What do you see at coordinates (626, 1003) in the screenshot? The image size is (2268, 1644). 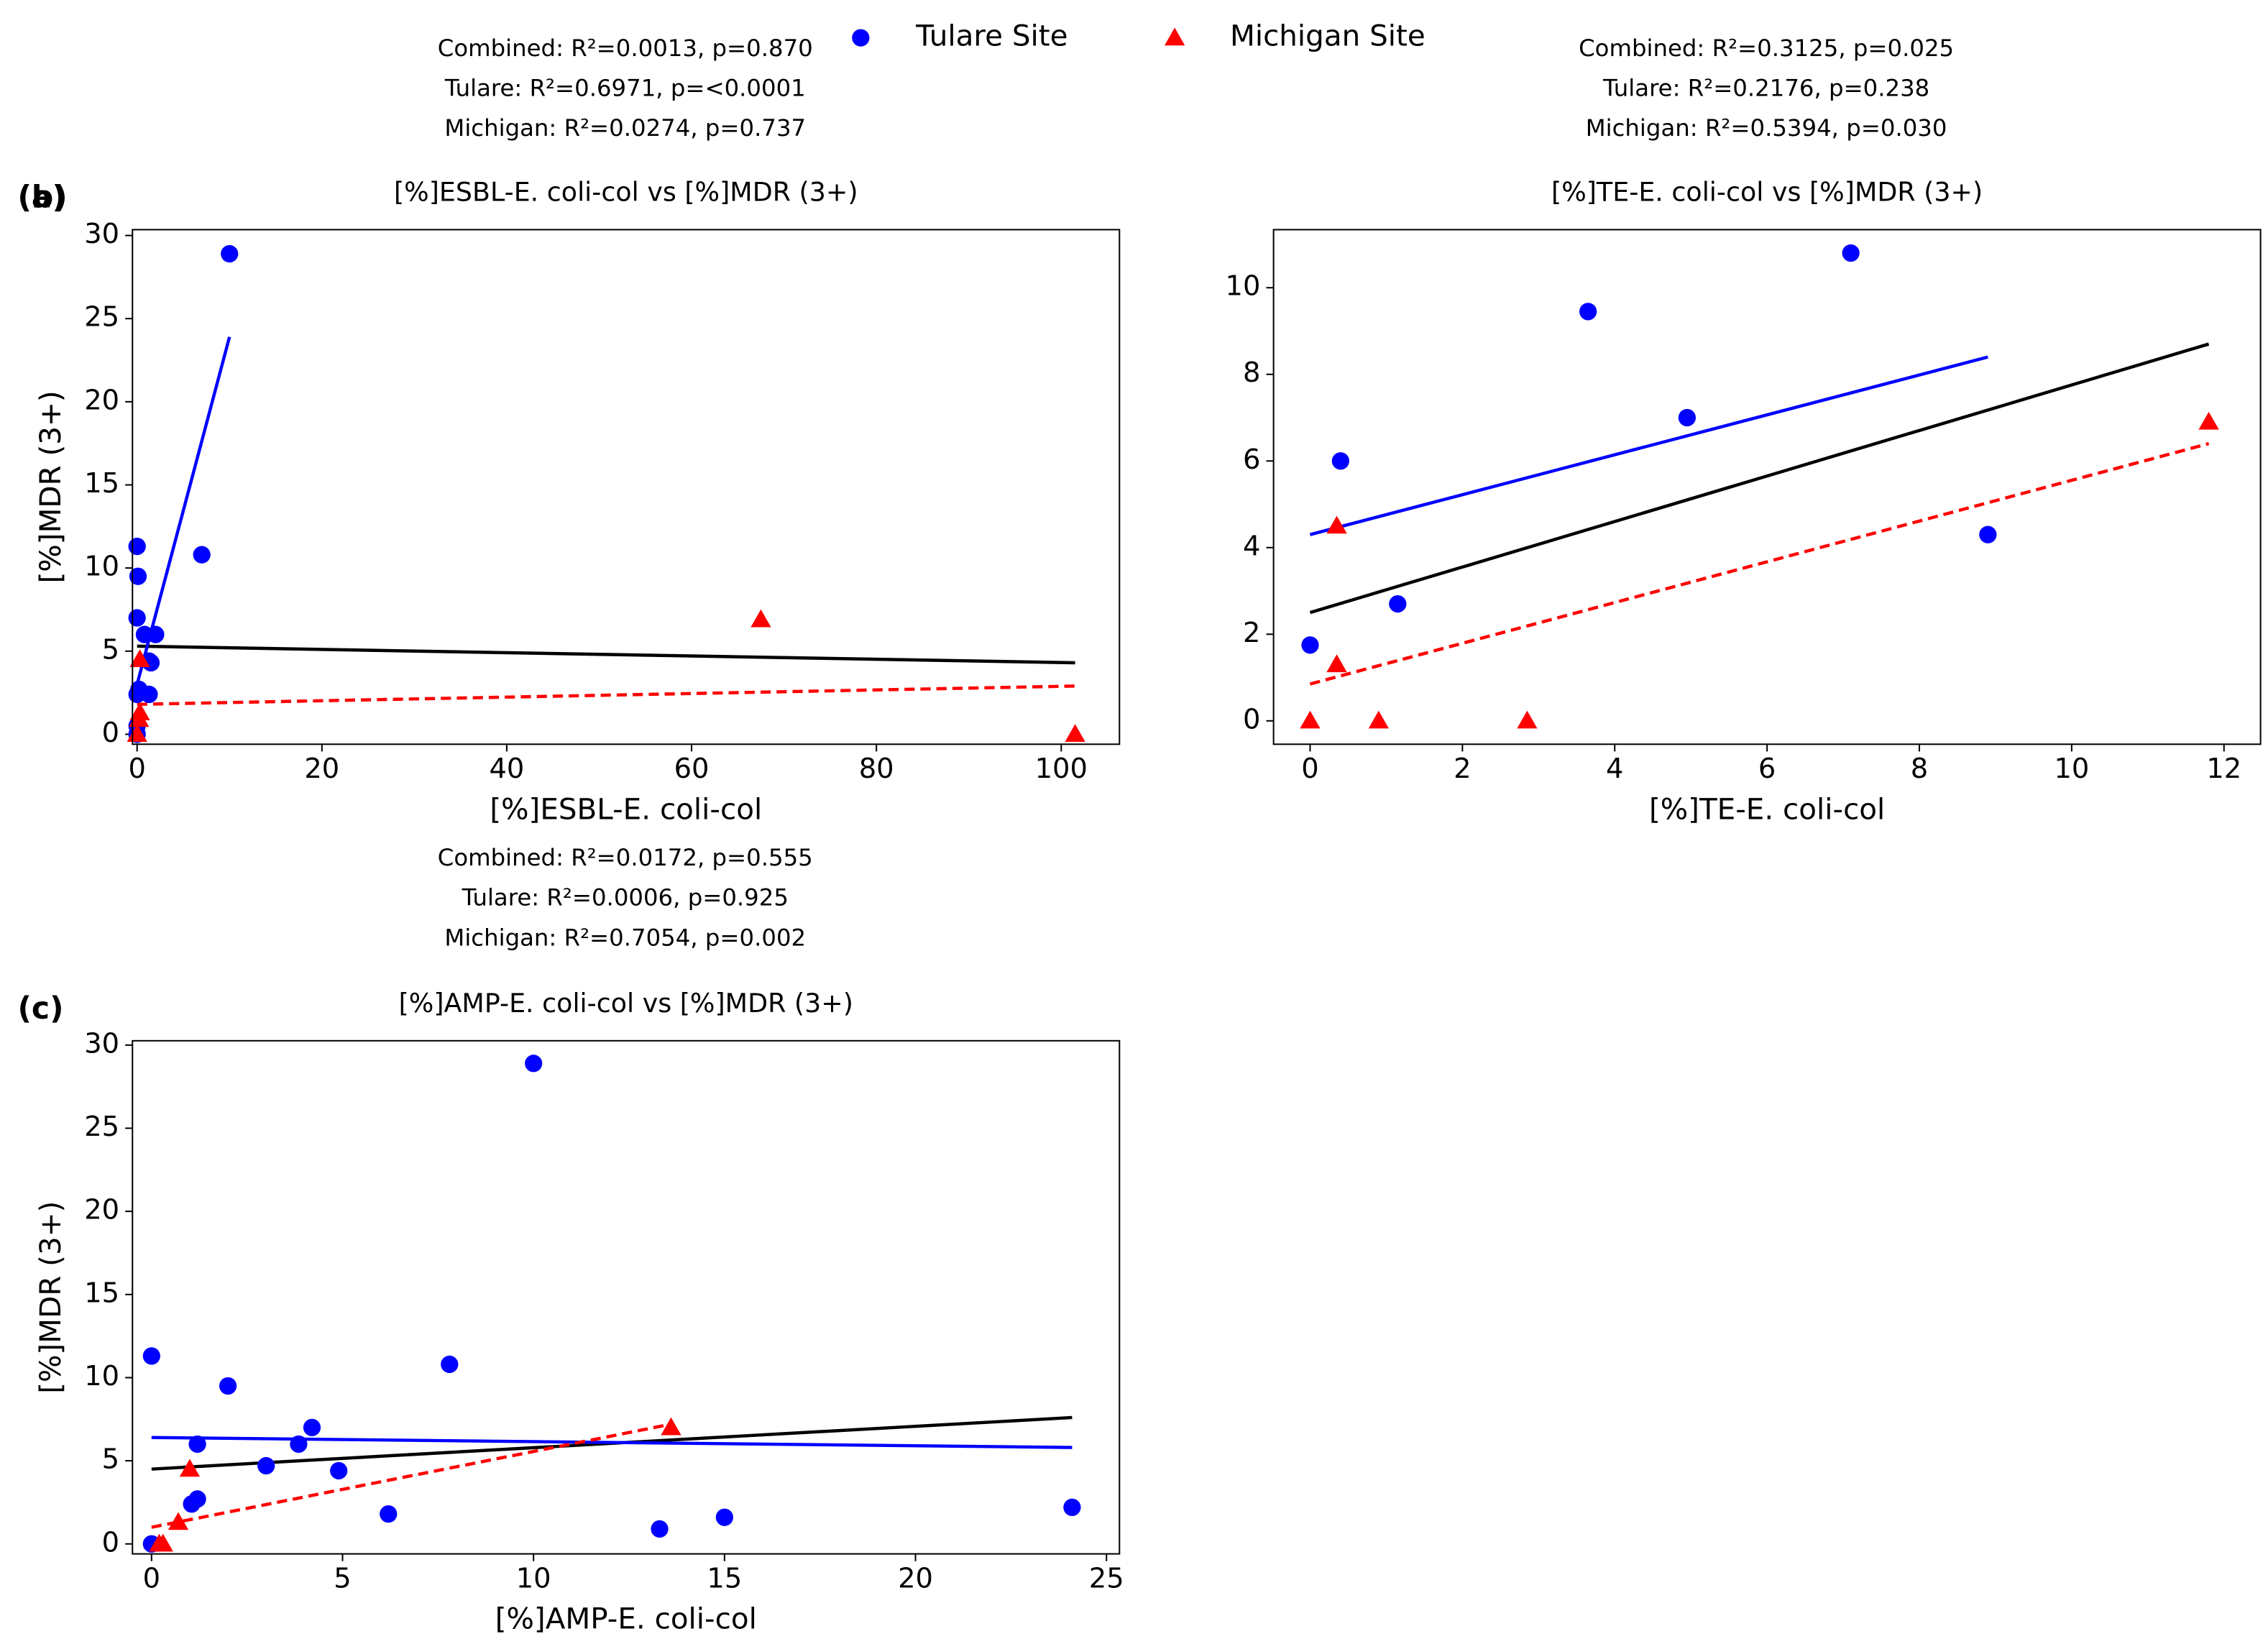 I see `chart-title: [%]AMP-E. coli-col vs [%]MDR (3+)` at bounding box center [626, 1003].